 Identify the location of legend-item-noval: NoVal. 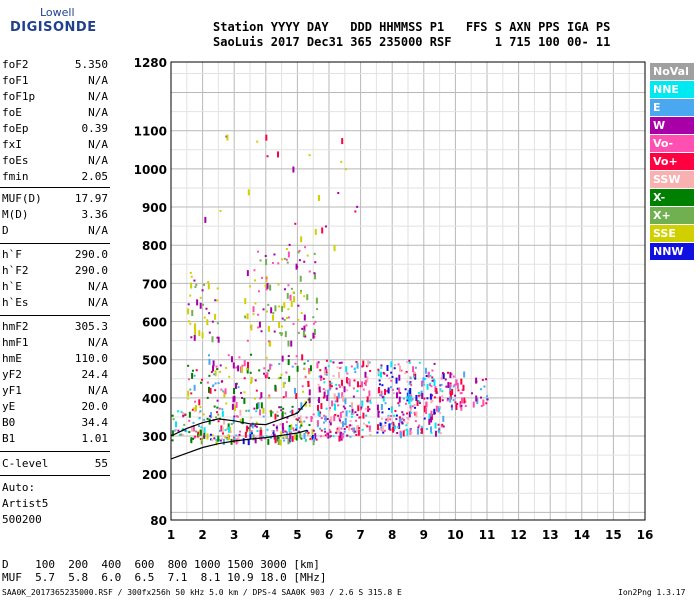
(672, 71).